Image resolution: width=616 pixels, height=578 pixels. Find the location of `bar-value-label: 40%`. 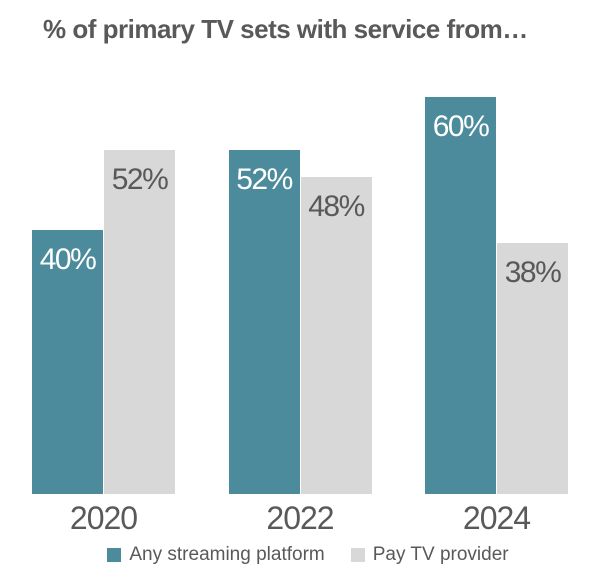

bar-value-label: 40% is located at coordinates (68, 259).